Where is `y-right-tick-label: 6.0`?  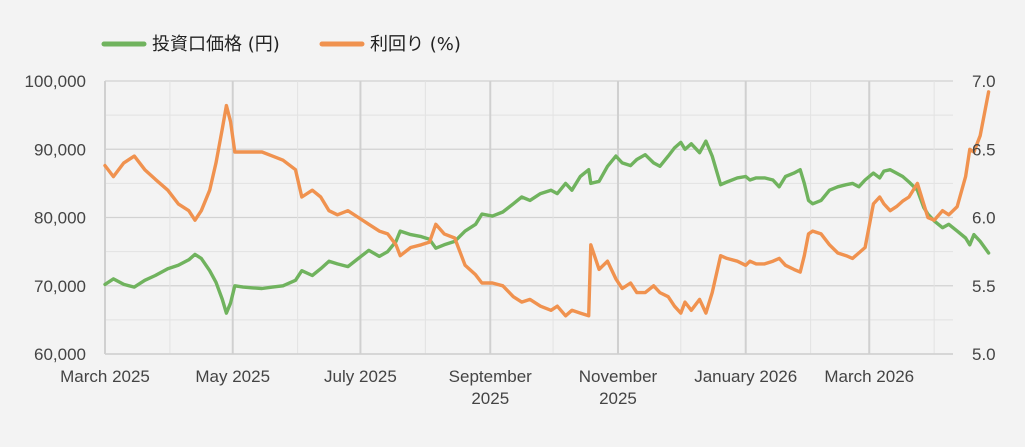
y-right-tick-label: 6.0 is located at coordinates (984, 218).